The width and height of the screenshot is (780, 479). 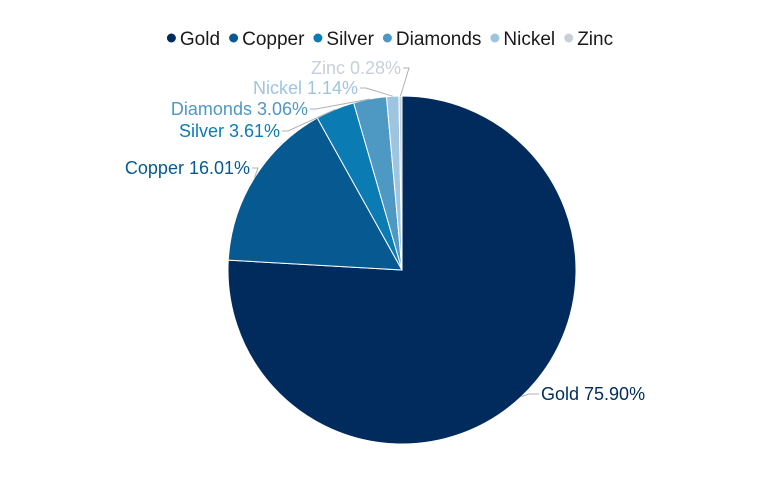 I want to click on legend-item-gold: Gold, so click(x=193, y=39).